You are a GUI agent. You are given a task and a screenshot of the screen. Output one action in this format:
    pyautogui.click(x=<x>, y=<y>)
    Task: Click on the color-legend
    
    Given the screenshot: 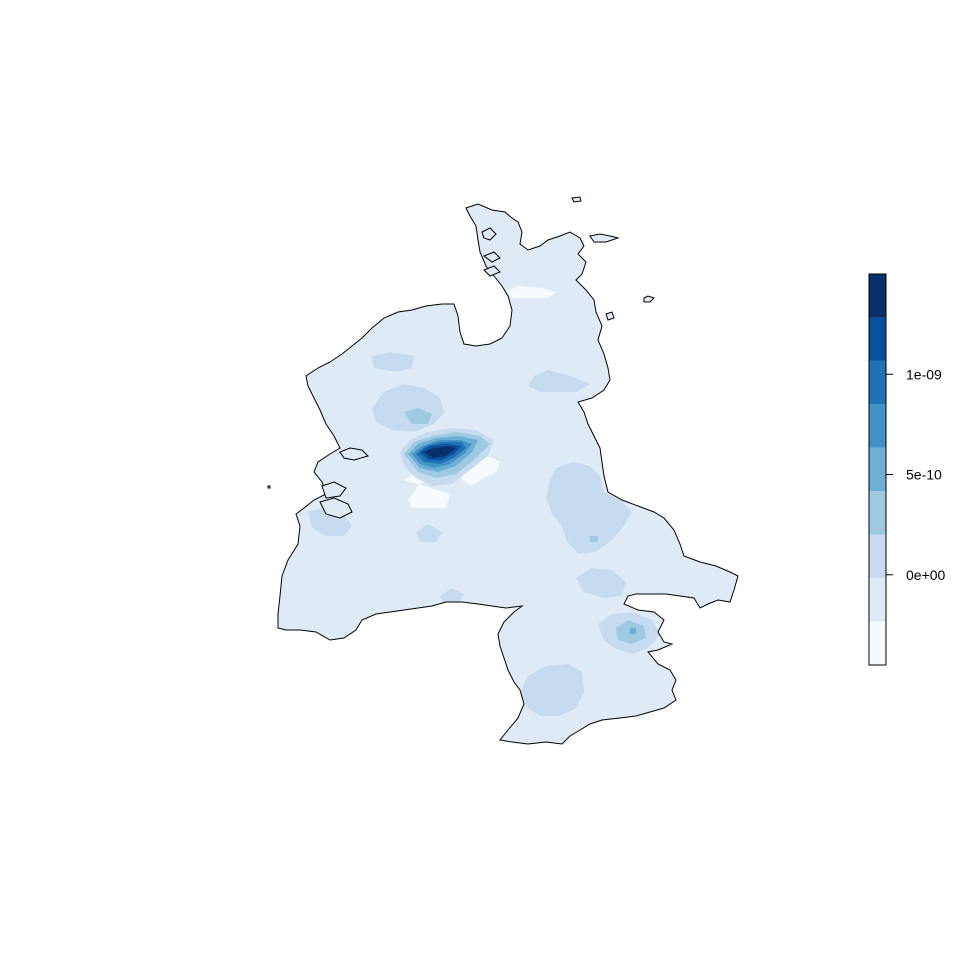 What is the action you would take?
    pyautogui.click(x=877, y=469)
    